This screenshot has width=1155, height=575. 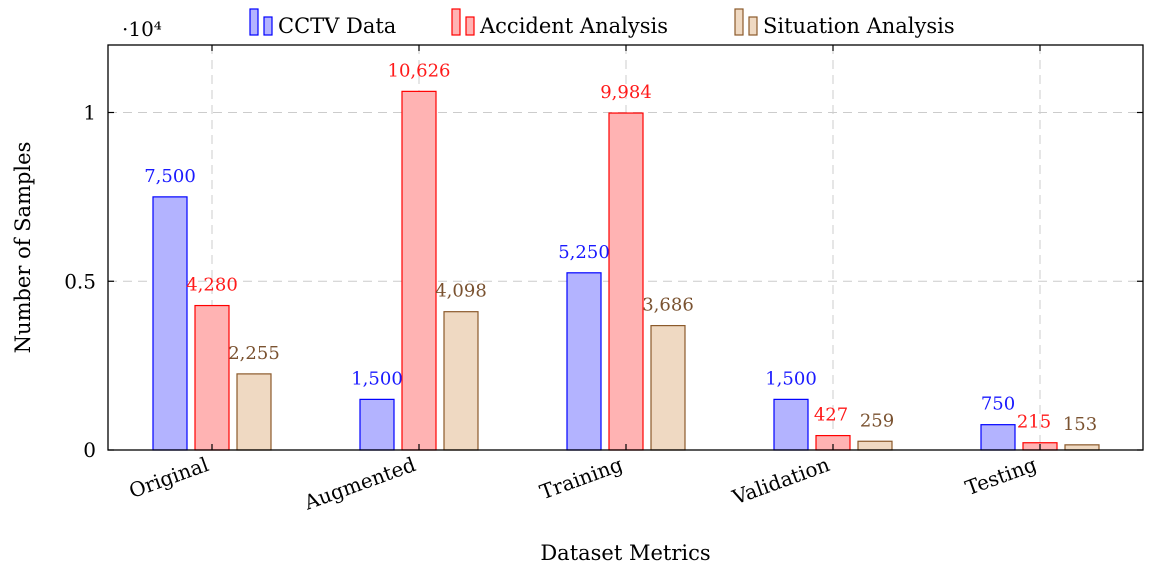 I want to click on data-label: 215, so click(x=1034, y=422).